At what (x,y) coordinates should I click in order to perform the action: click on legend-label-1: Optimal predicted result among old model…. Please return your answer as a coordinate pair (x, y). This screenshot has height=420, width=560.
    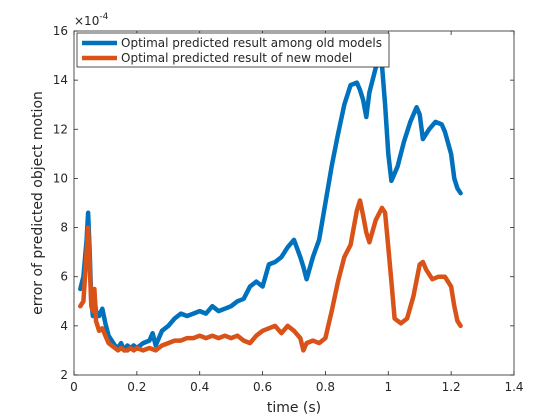
    Looking at the image, I should click on (251, 43).